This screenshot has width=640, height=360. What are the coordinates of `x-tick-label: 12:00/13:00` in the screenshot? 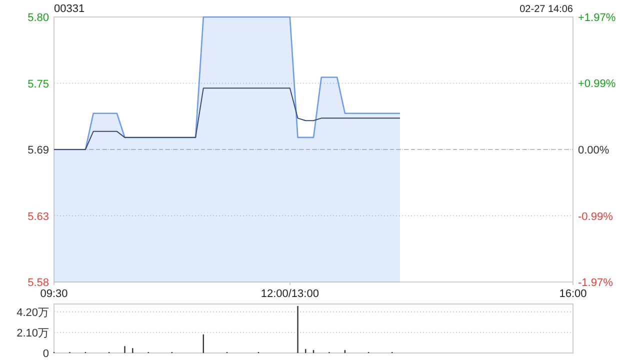 It's located at (289, 294).